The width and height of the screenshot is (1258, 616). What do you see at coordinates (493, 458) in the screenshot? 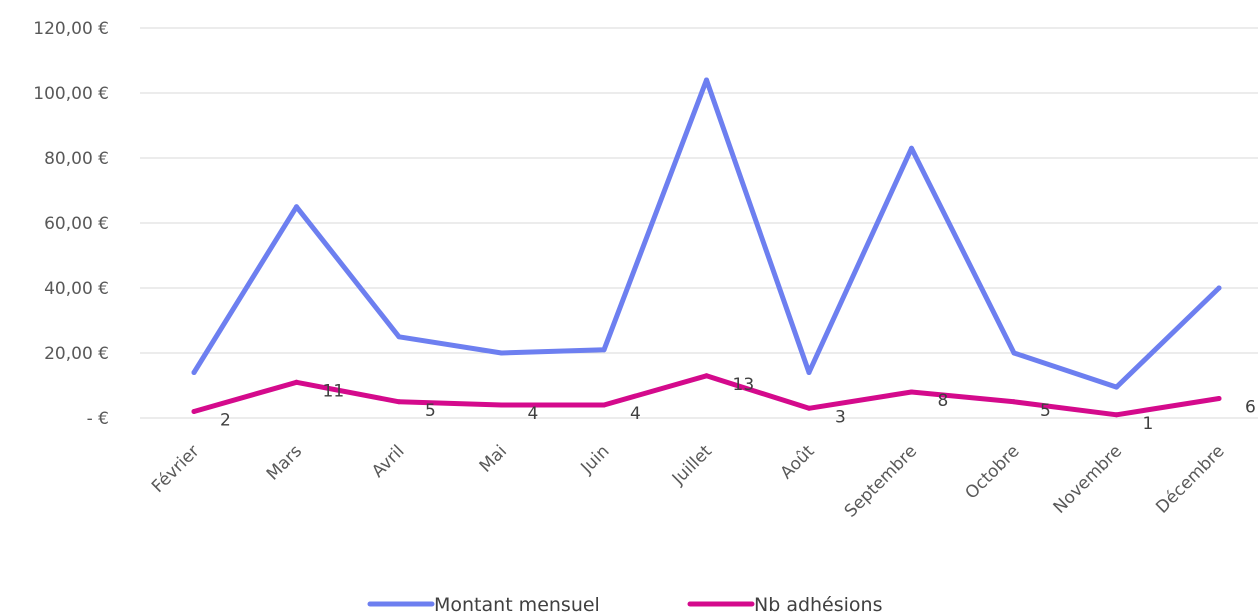
I see `x-tick-label: Mai` at bounding box center [493, 458].